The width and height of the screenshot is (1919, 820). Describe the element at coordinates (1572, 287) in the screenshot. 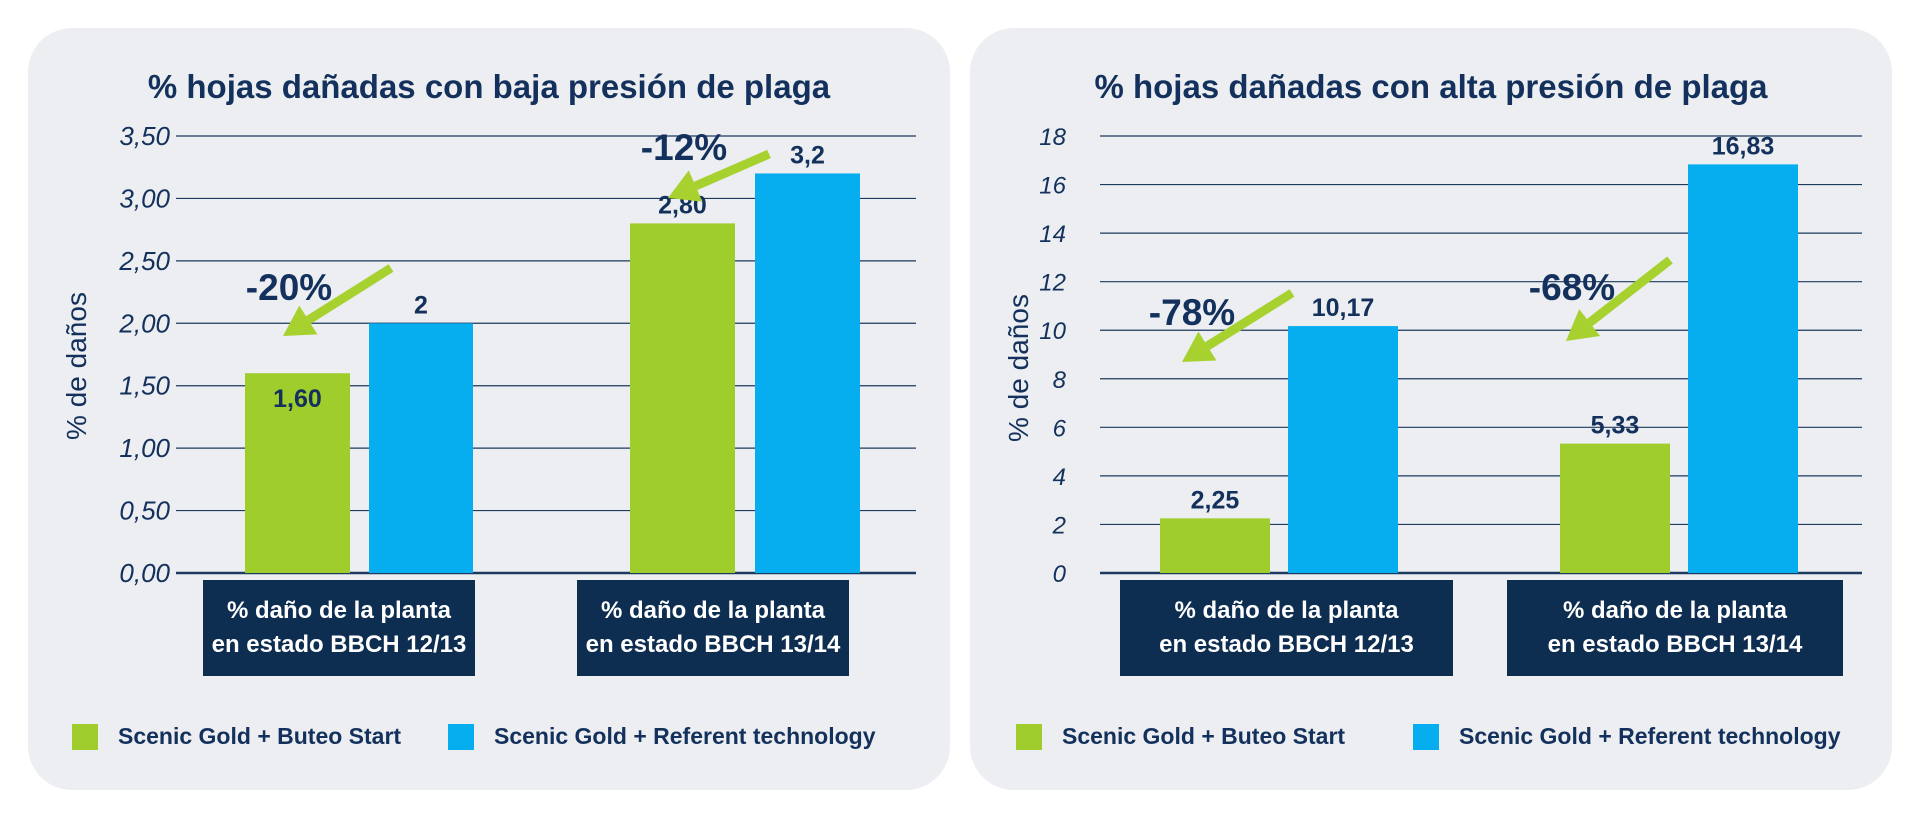

I see `reduction-annotation: -68%` at that location.